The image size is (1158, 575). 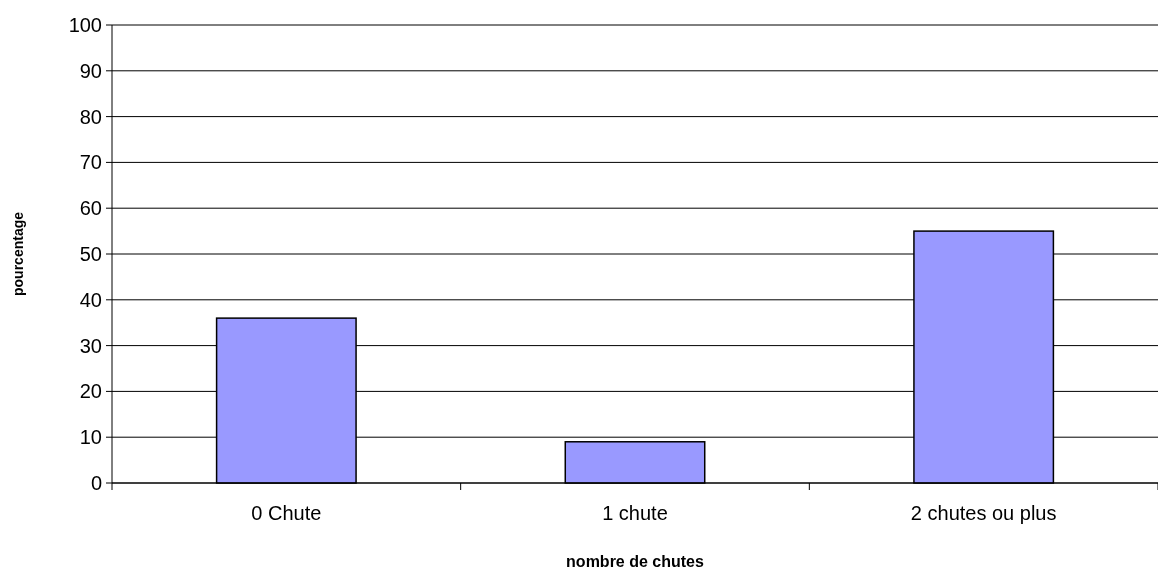 What do you see at coordinates (635, 513) in the screenshot?
I see `x-tick-label: 1 chute` at bounding box center [635, 513].